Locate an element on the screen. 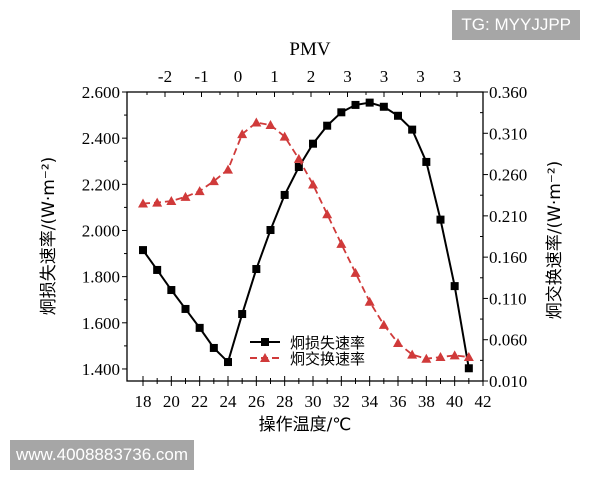  left-axis-label: 炯损失速率/(W·m⁻²) is located at coordinates (49, 236).